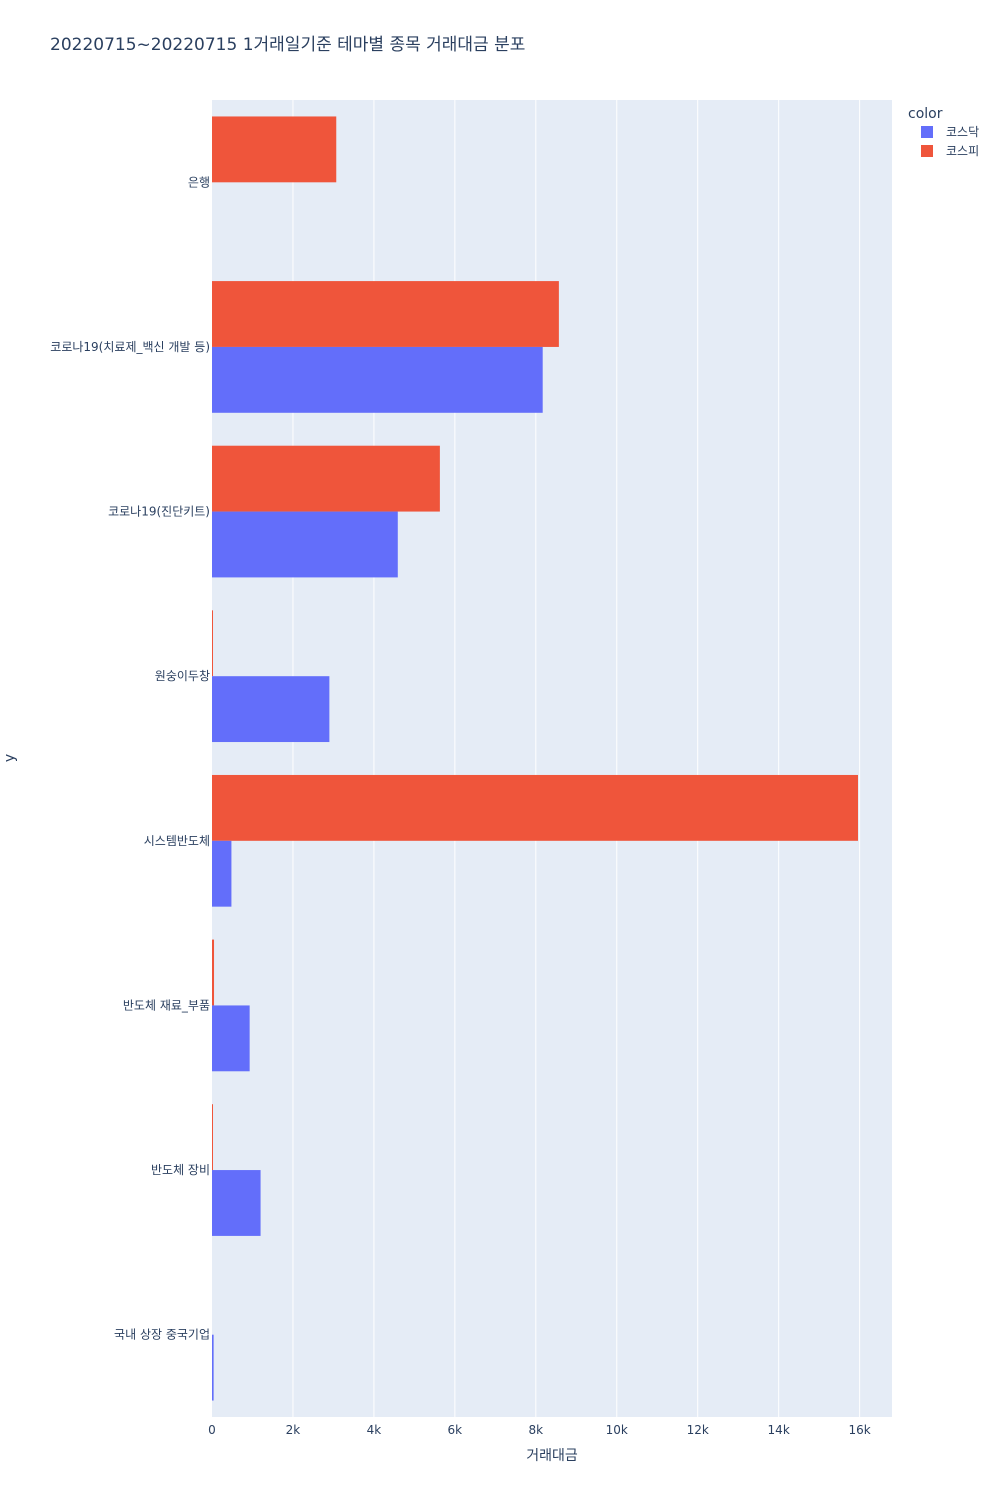  I want to click on x-tick-label: 6k, so click(455, 1430).